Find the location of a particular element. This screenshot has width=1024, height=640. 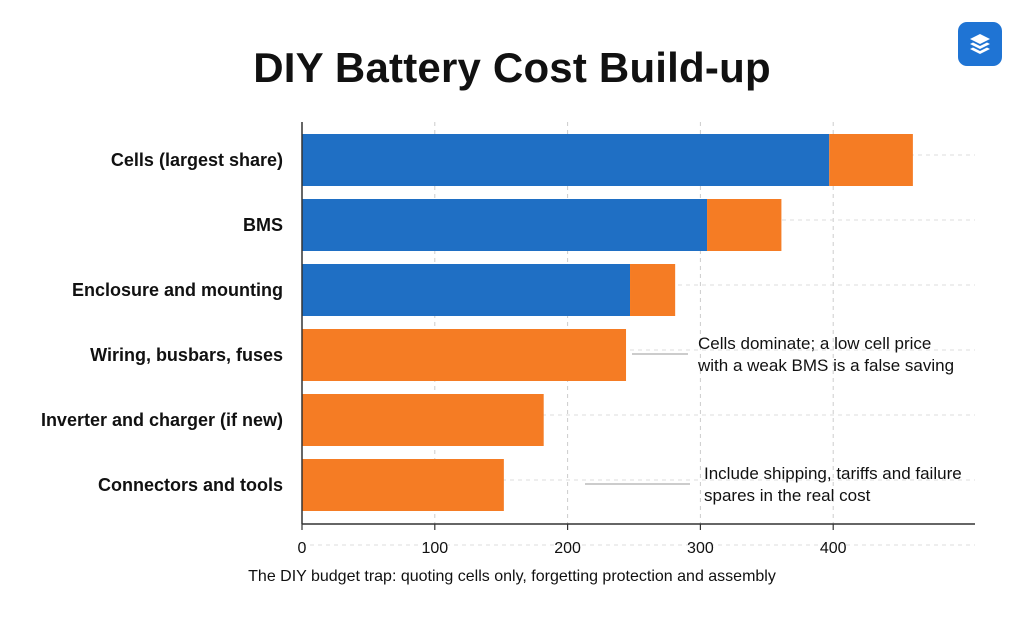

category-label: Connectors and tools is located at coordinates (190, 485).